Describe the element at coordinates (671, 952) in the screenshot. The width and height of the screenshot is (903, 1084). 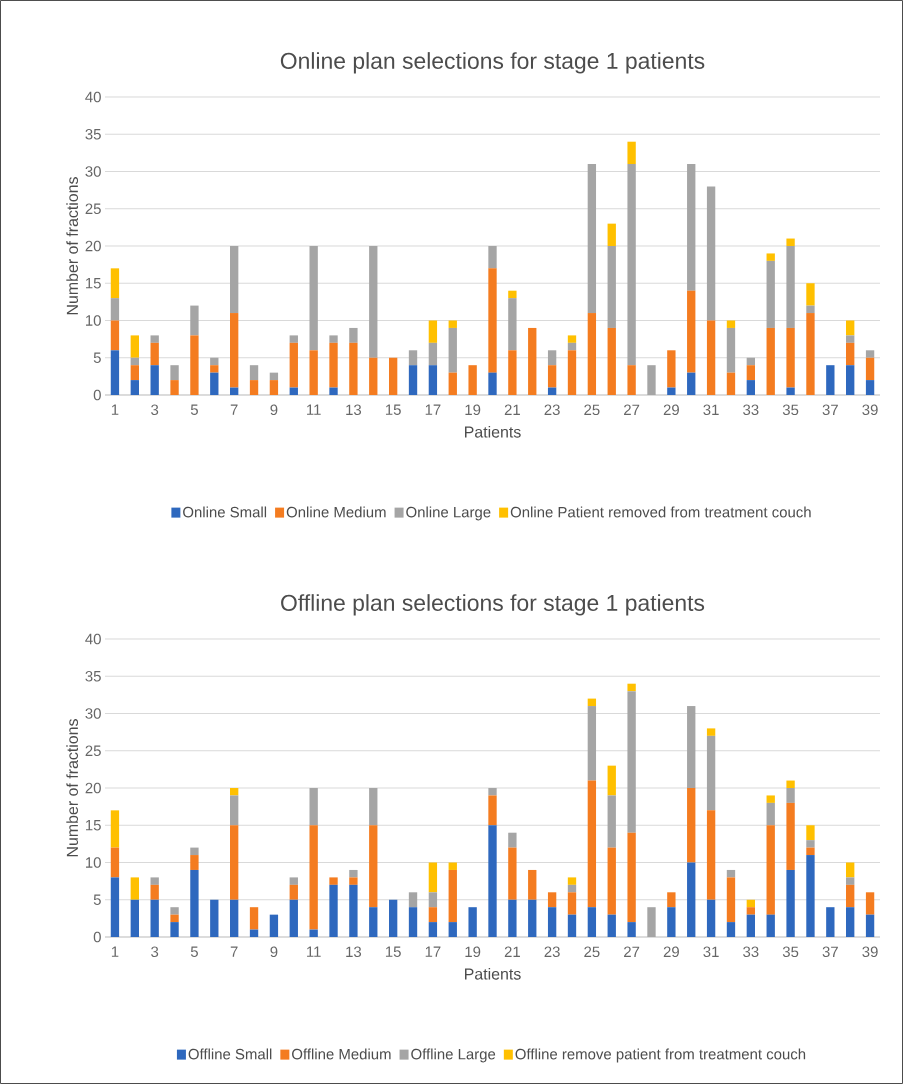
I see `x-tick-label: 29` at that location.